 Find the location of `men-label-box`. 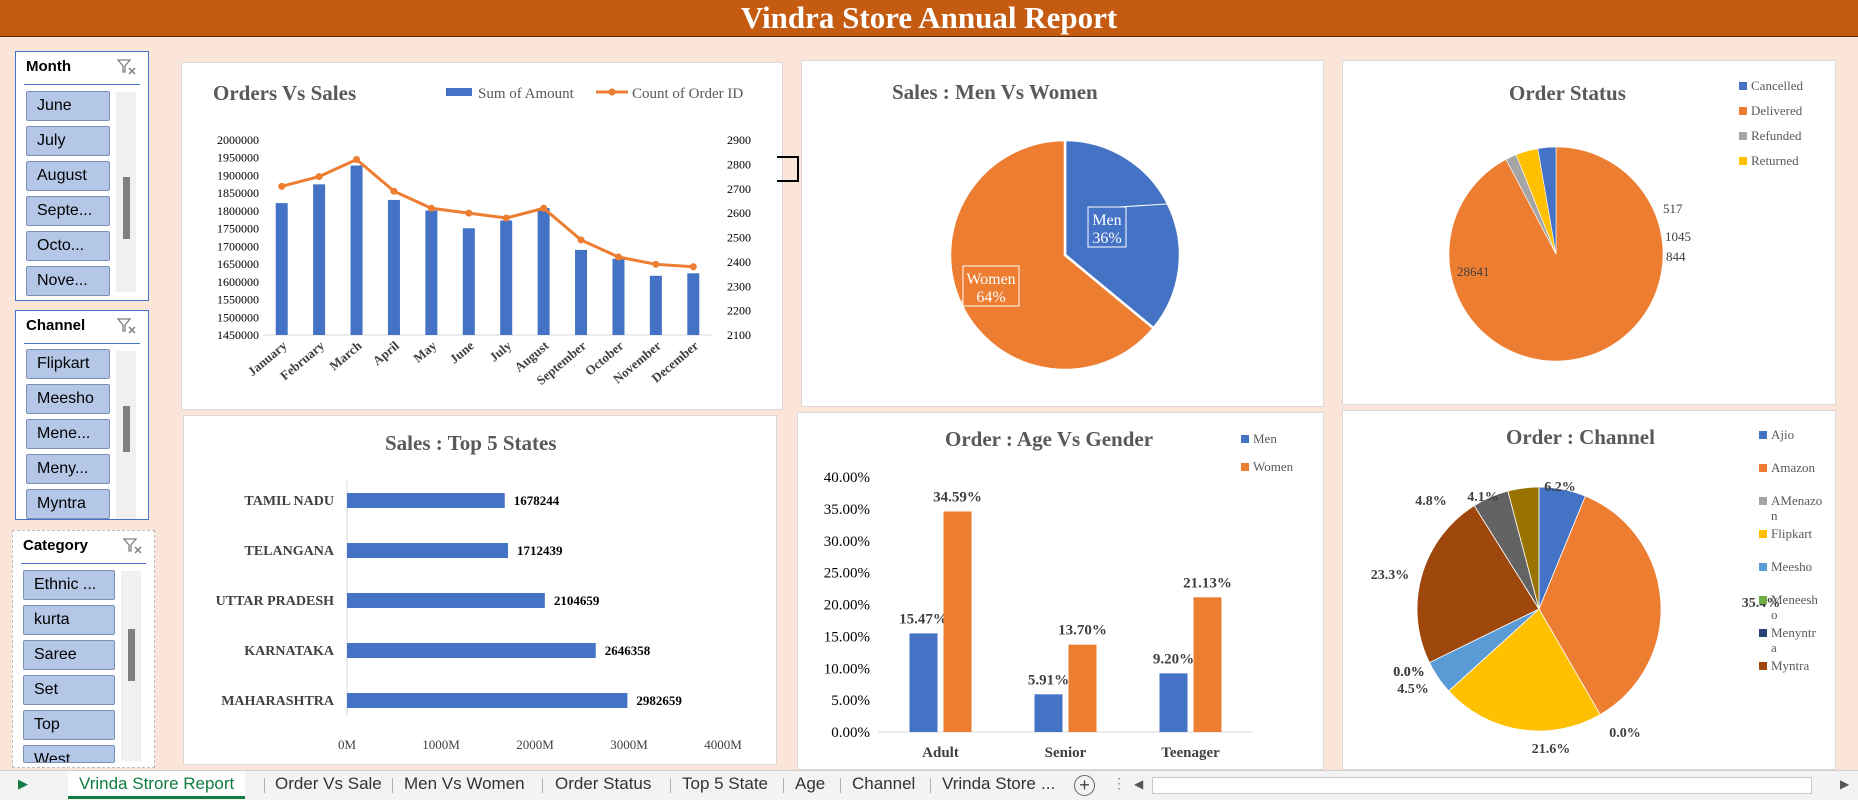

men-label-box is located at coordinates (1107, 227).